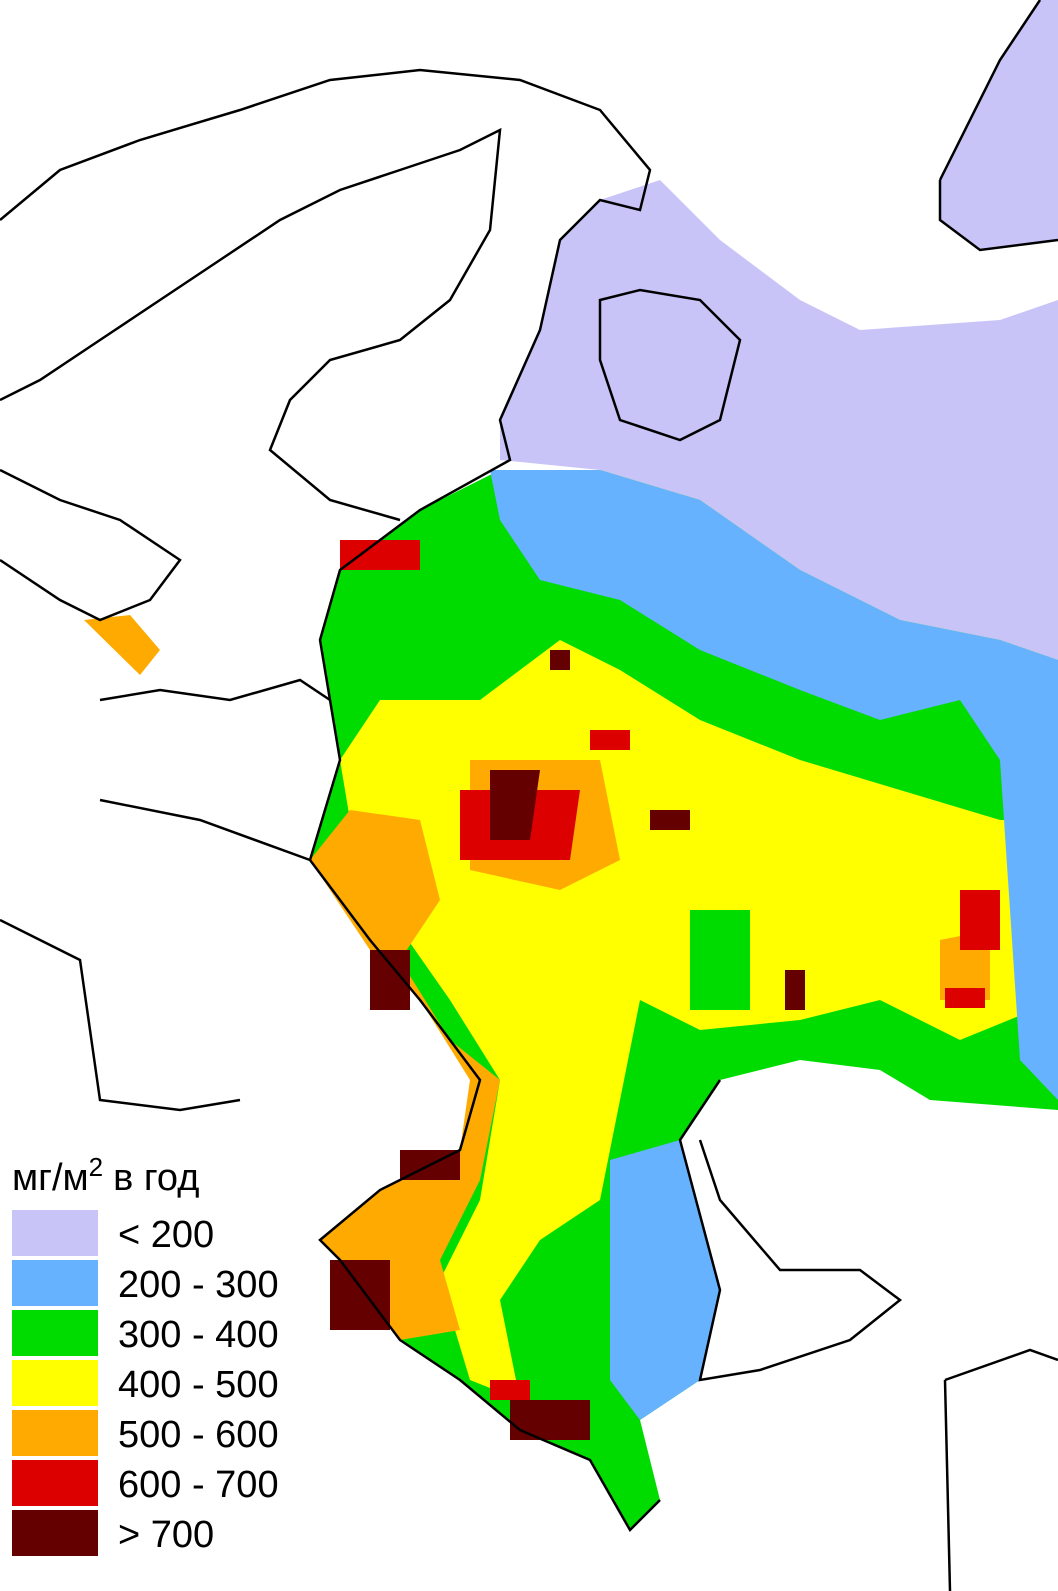  Describe the element at coordinates (198, 1335) in the screenshot. I see `legend-label: 300 - 400` at that location.